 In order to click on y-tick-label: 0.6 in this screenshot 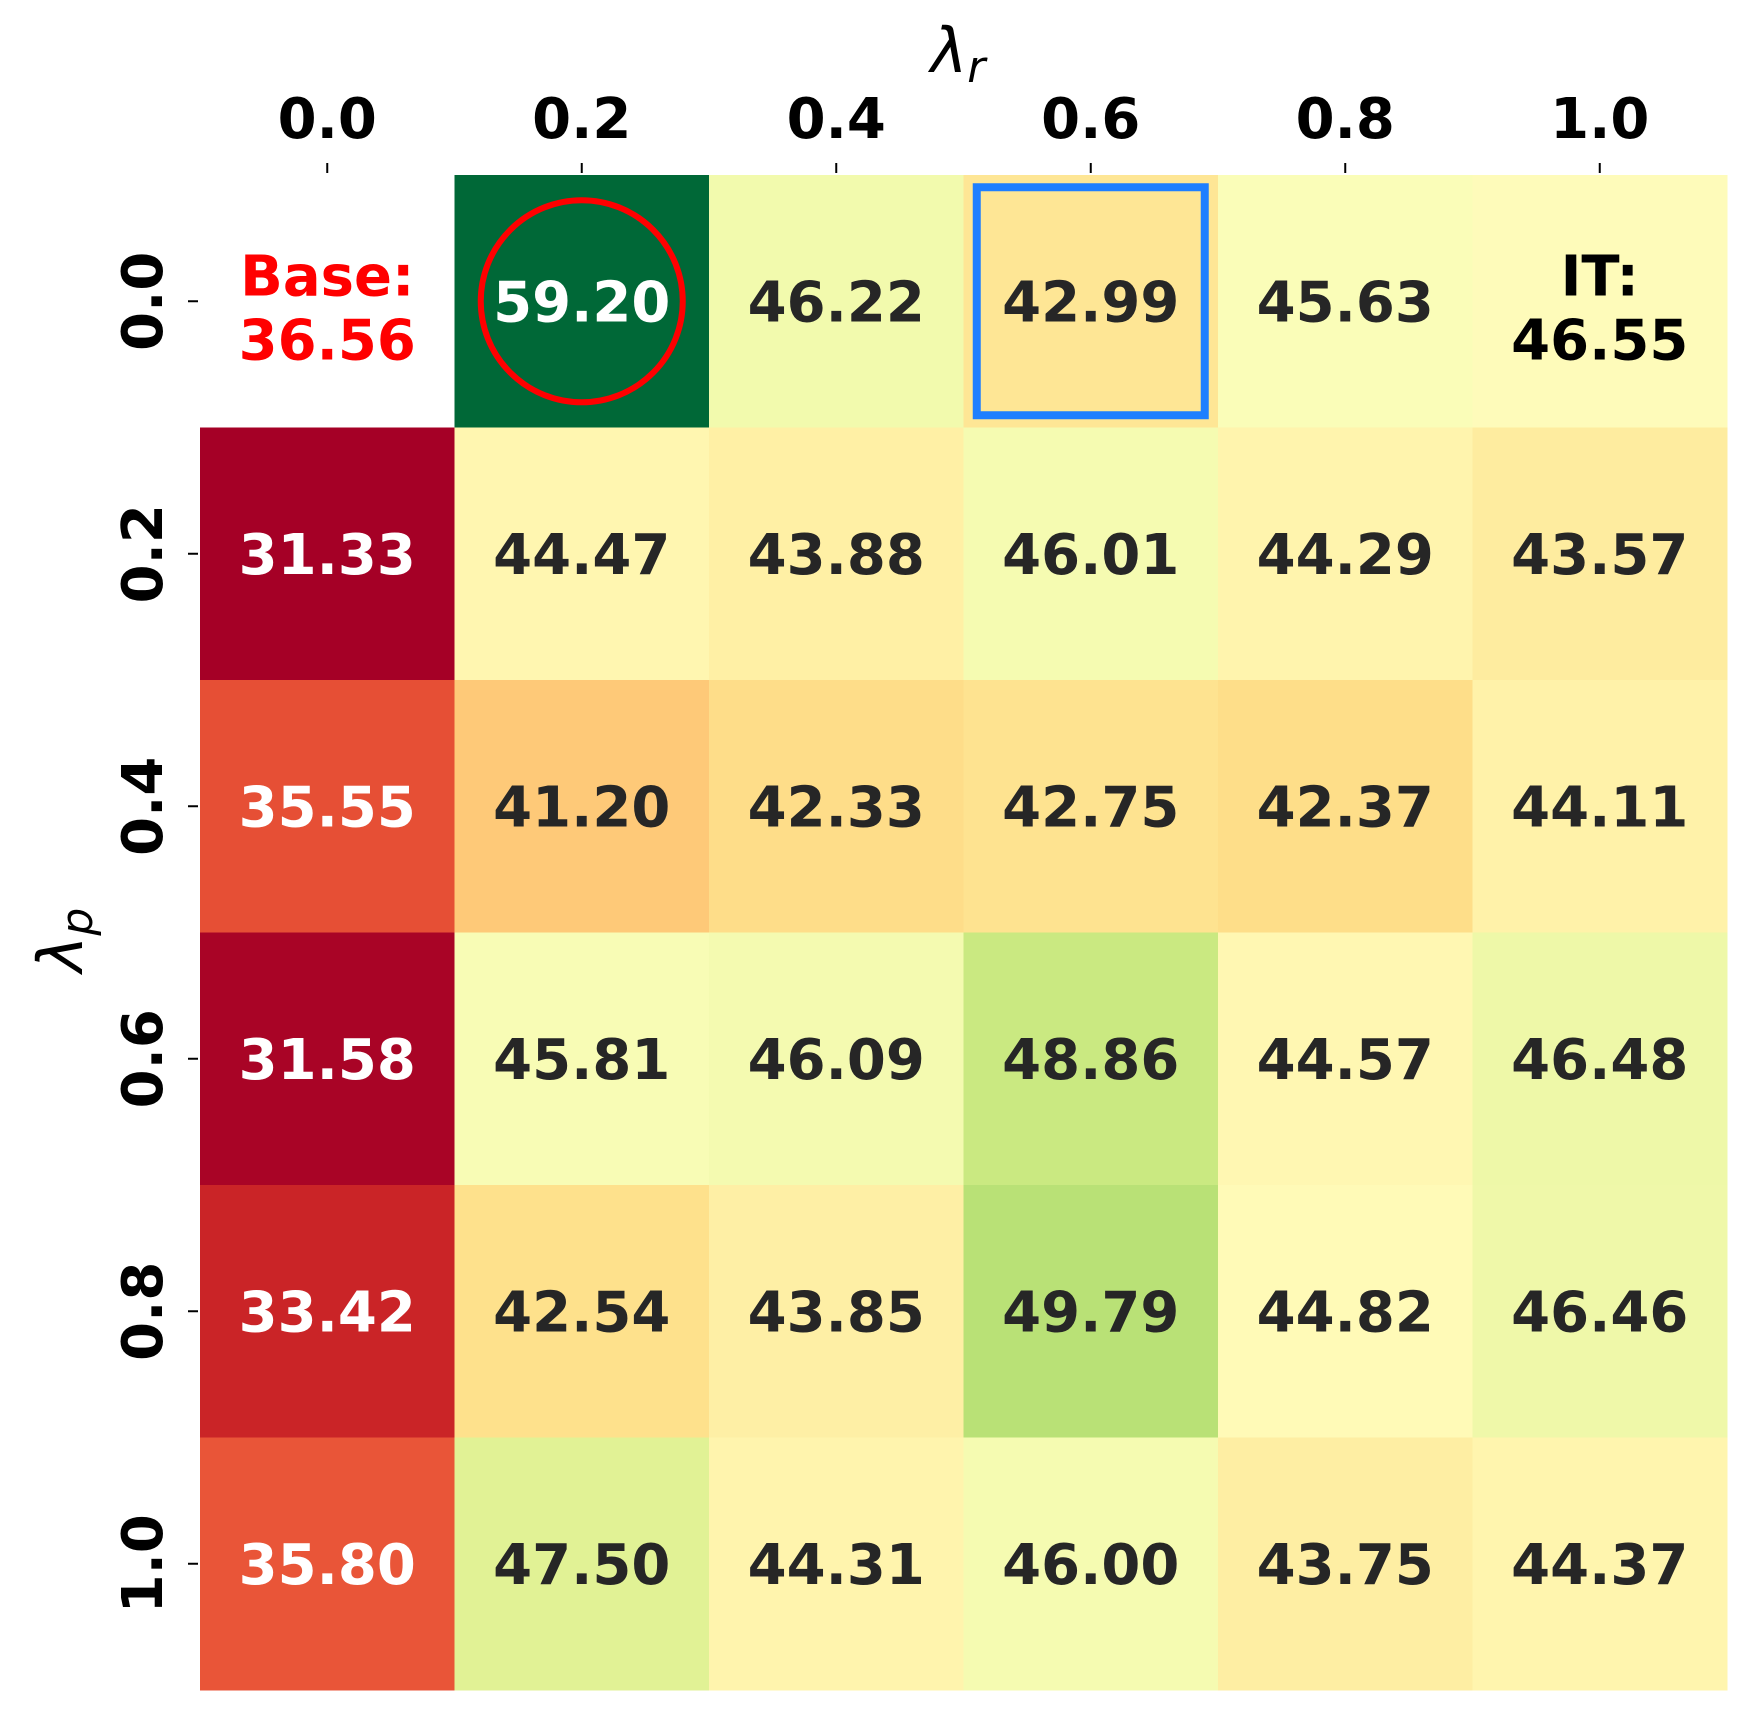, I will do `click(143, 1058)`.